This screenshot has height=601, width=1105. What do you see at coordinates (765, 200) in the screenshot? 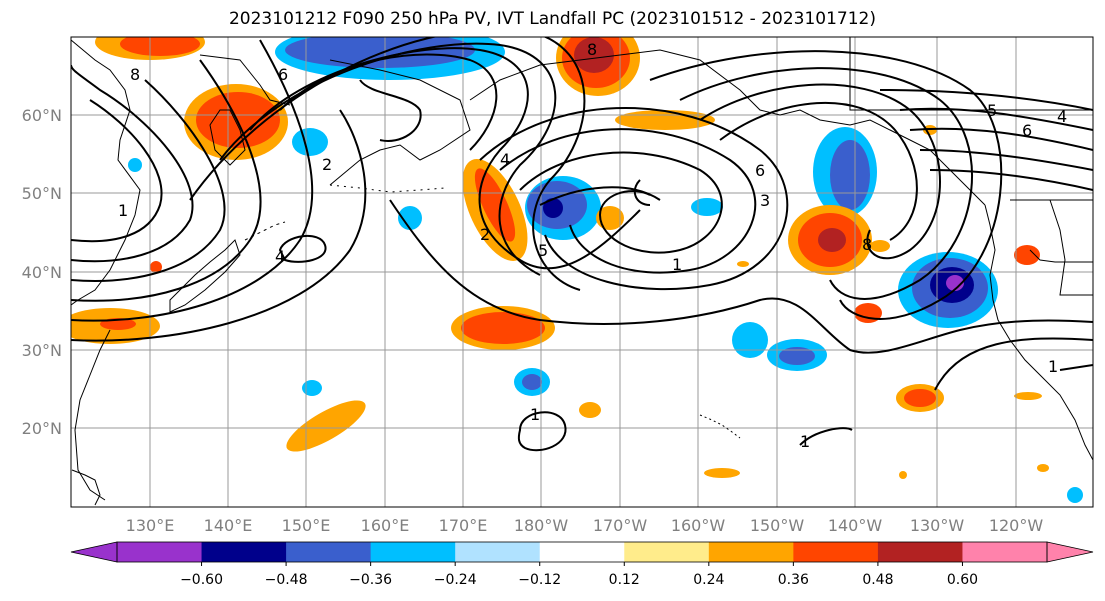
I see `contour-label: 3` at bounding box center [765, 200].